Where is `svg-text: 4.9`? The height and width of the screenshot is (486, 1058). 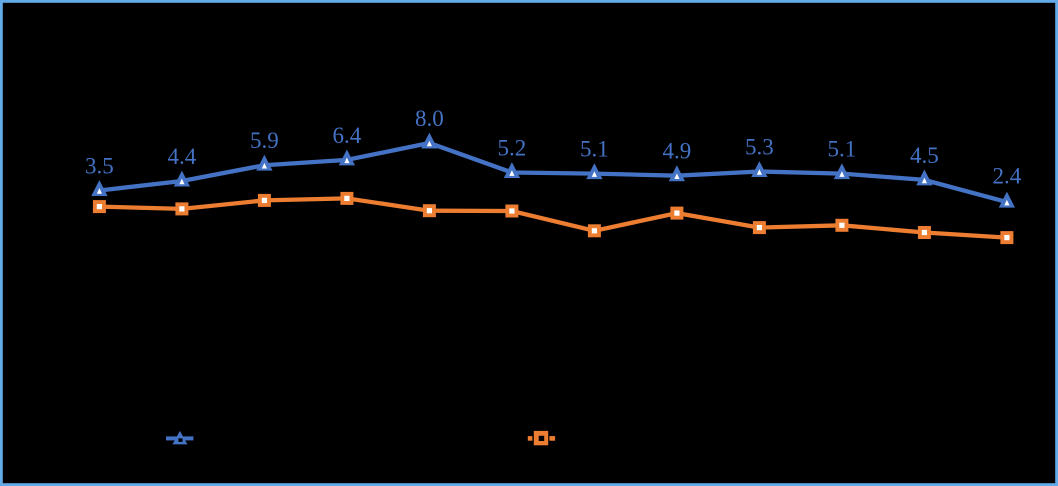
svg-text: 4.9 is located at coordinates (677, 151).